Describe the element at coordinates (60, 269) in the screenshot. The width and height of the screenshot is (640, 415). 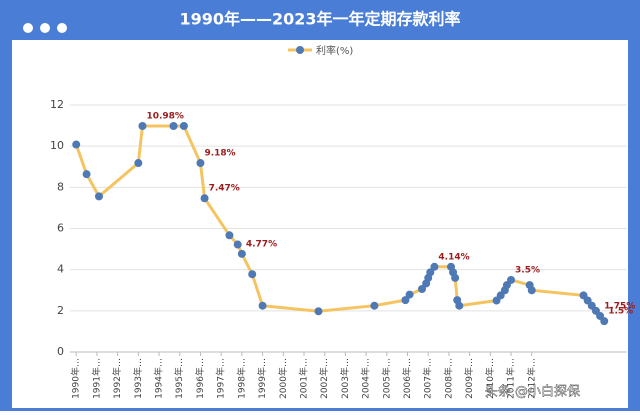
I see `y-tick-label: 4` at that location.